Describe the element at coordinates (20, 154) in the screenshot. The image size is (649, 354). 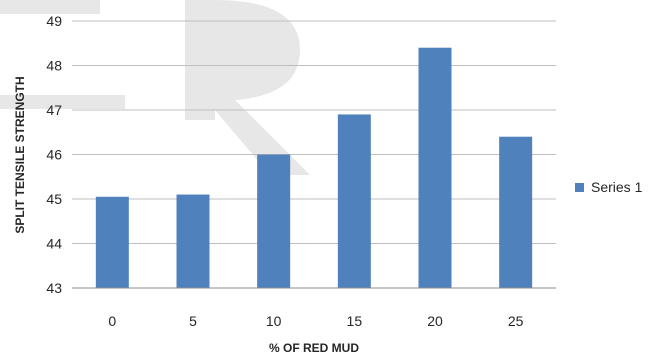
I see `y-axis-title: SPLIT TENSILE STRENGTH` at that location.